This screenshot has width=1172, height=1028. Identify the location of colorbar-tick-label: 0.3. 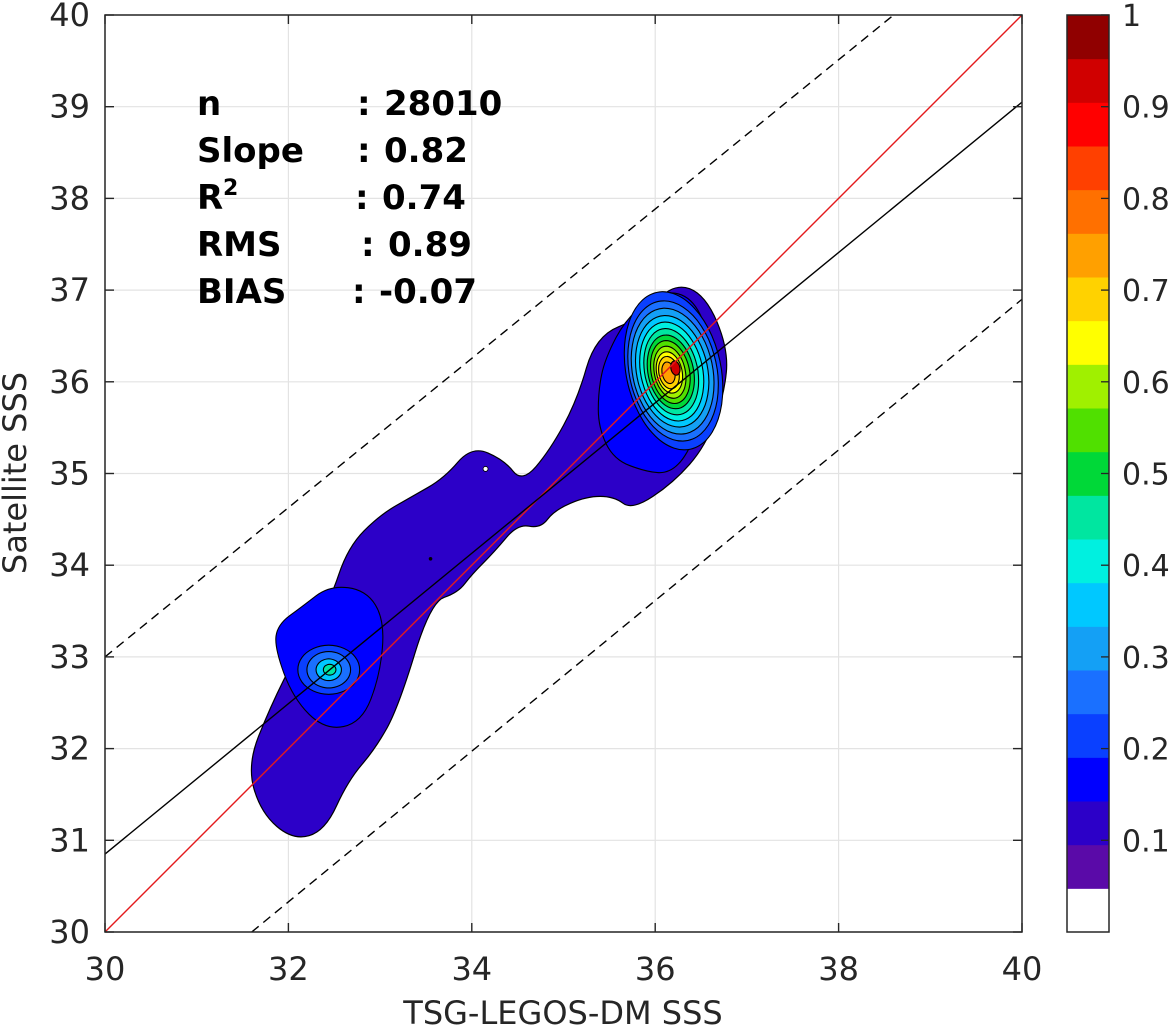
(1146, 658).